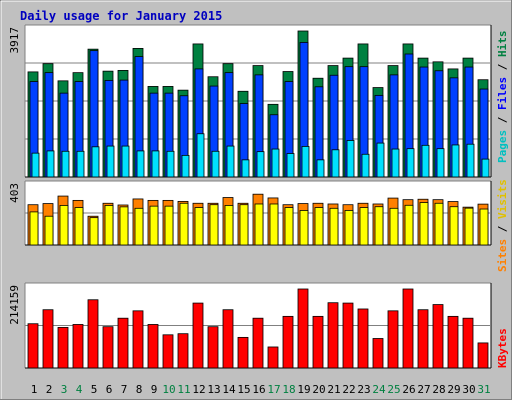  I want to click on side-legend: KBytes, so click(502, 348).